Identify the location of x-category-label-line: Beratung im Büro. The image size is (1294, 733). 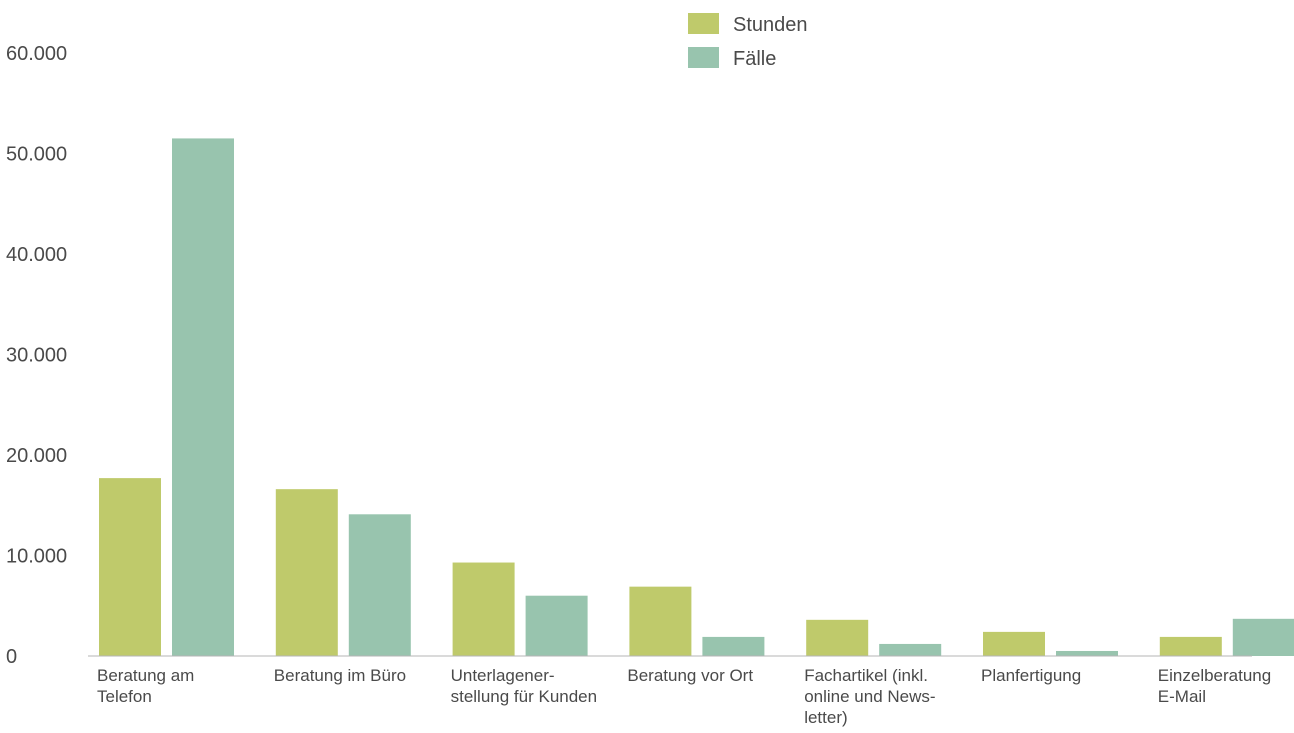
(340, 675).